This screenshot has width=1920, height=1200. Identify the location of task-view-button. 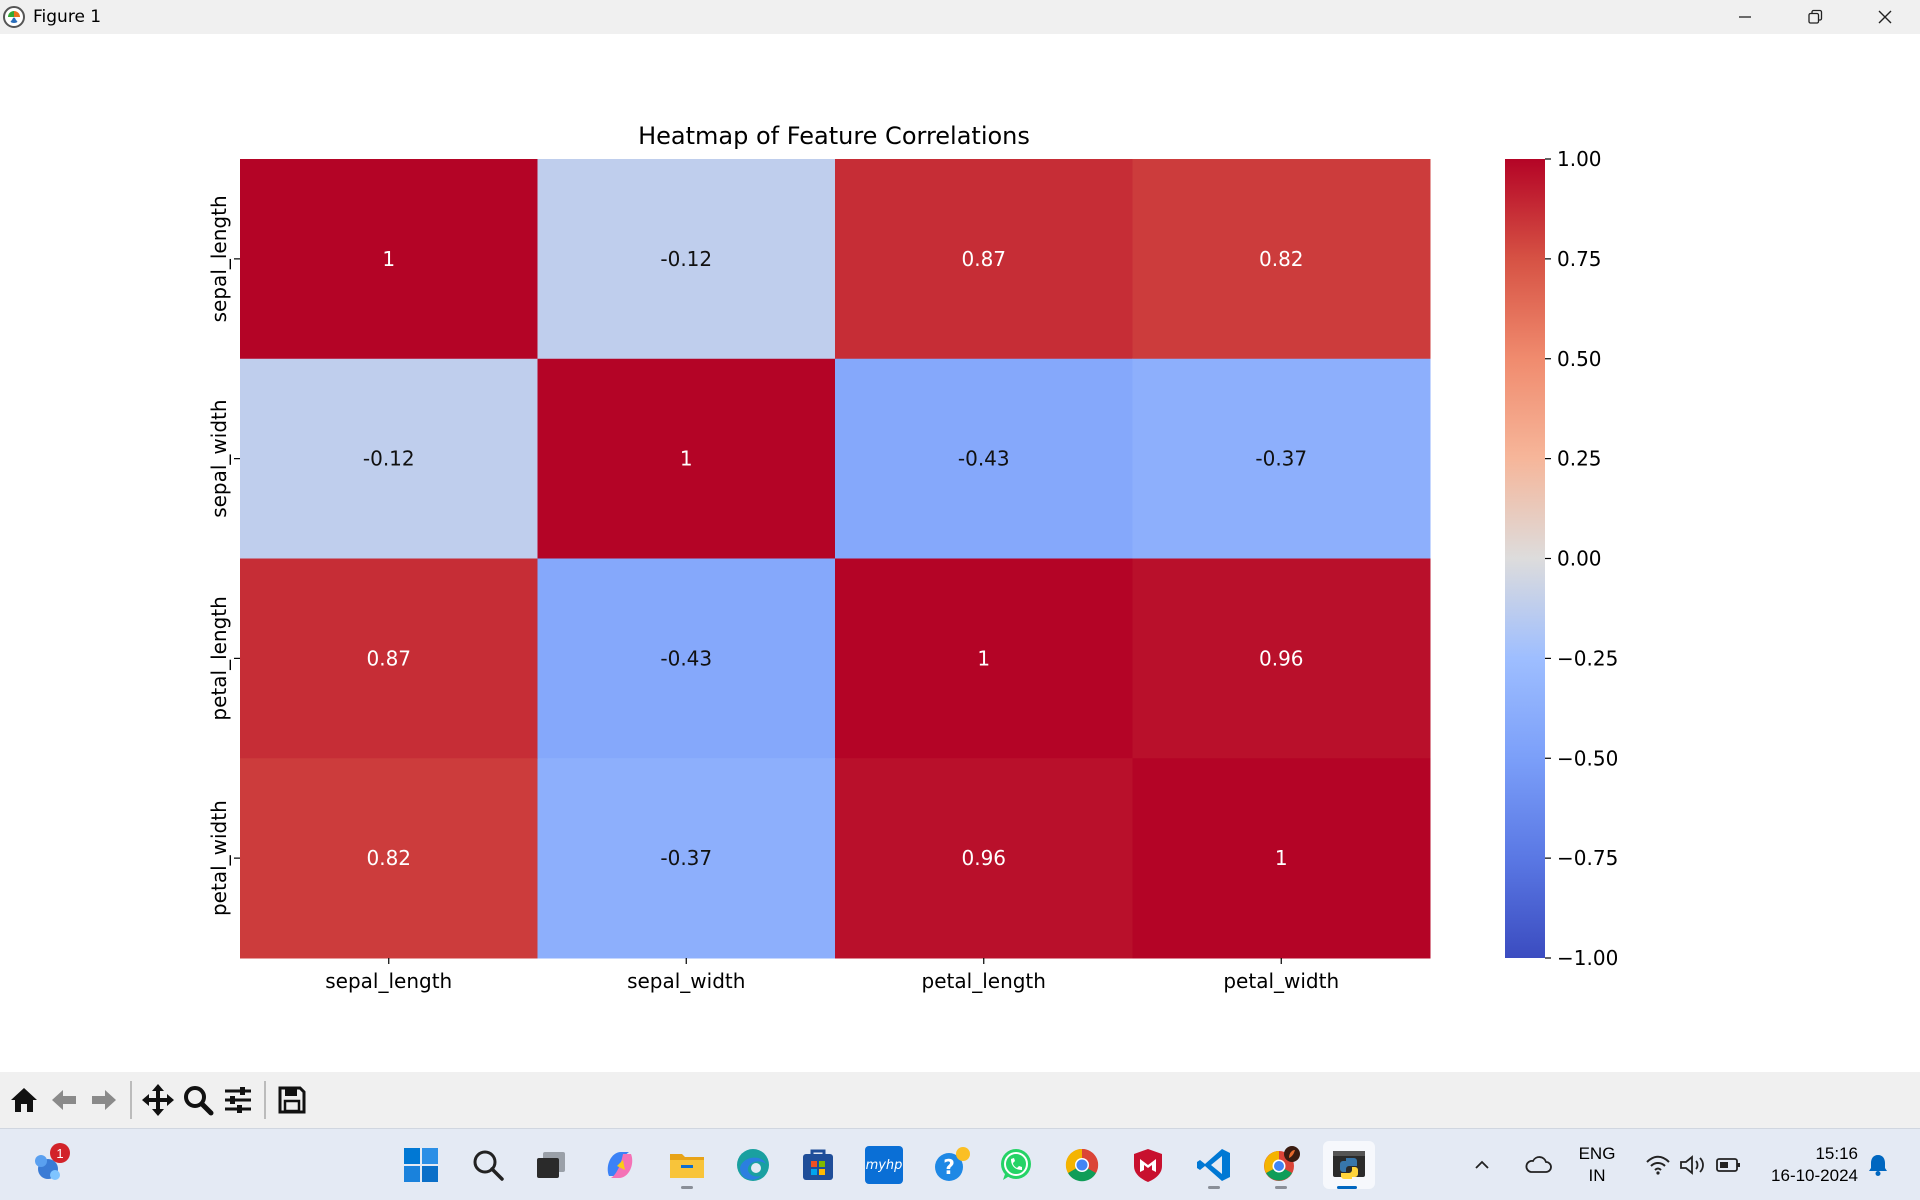
(551, 1165).